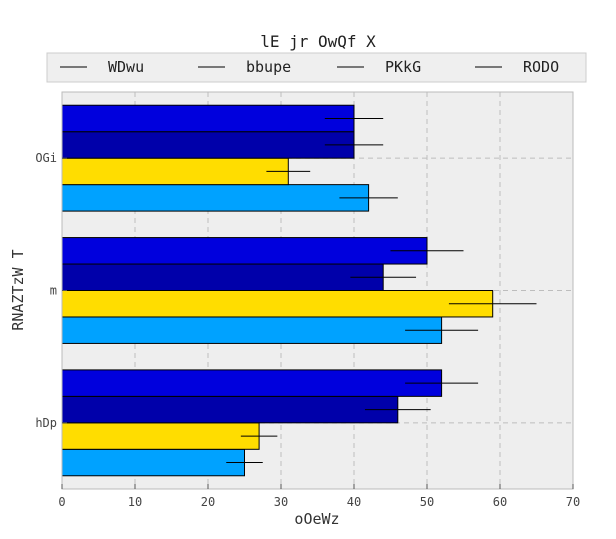 This screenshot has width=616, height=539. Describe the element at coordinates (215, 198) in the screenshot. I see `bar-WDwu-OGi` at that location.